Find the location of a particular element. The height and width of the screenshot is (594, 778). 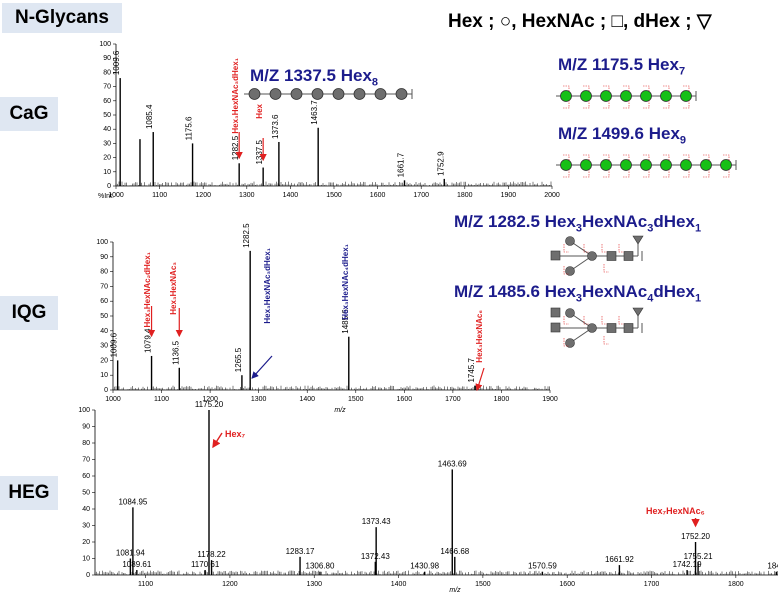

dhex-triangle is located at coordinates (638, 312).